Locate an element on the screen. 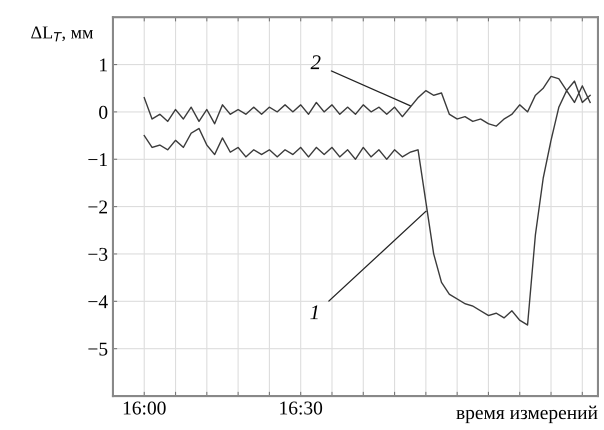 Image resolution: width=604 pixels, height=430 pixels. y-tick-label: 1 is located at coordinates (103, 65).